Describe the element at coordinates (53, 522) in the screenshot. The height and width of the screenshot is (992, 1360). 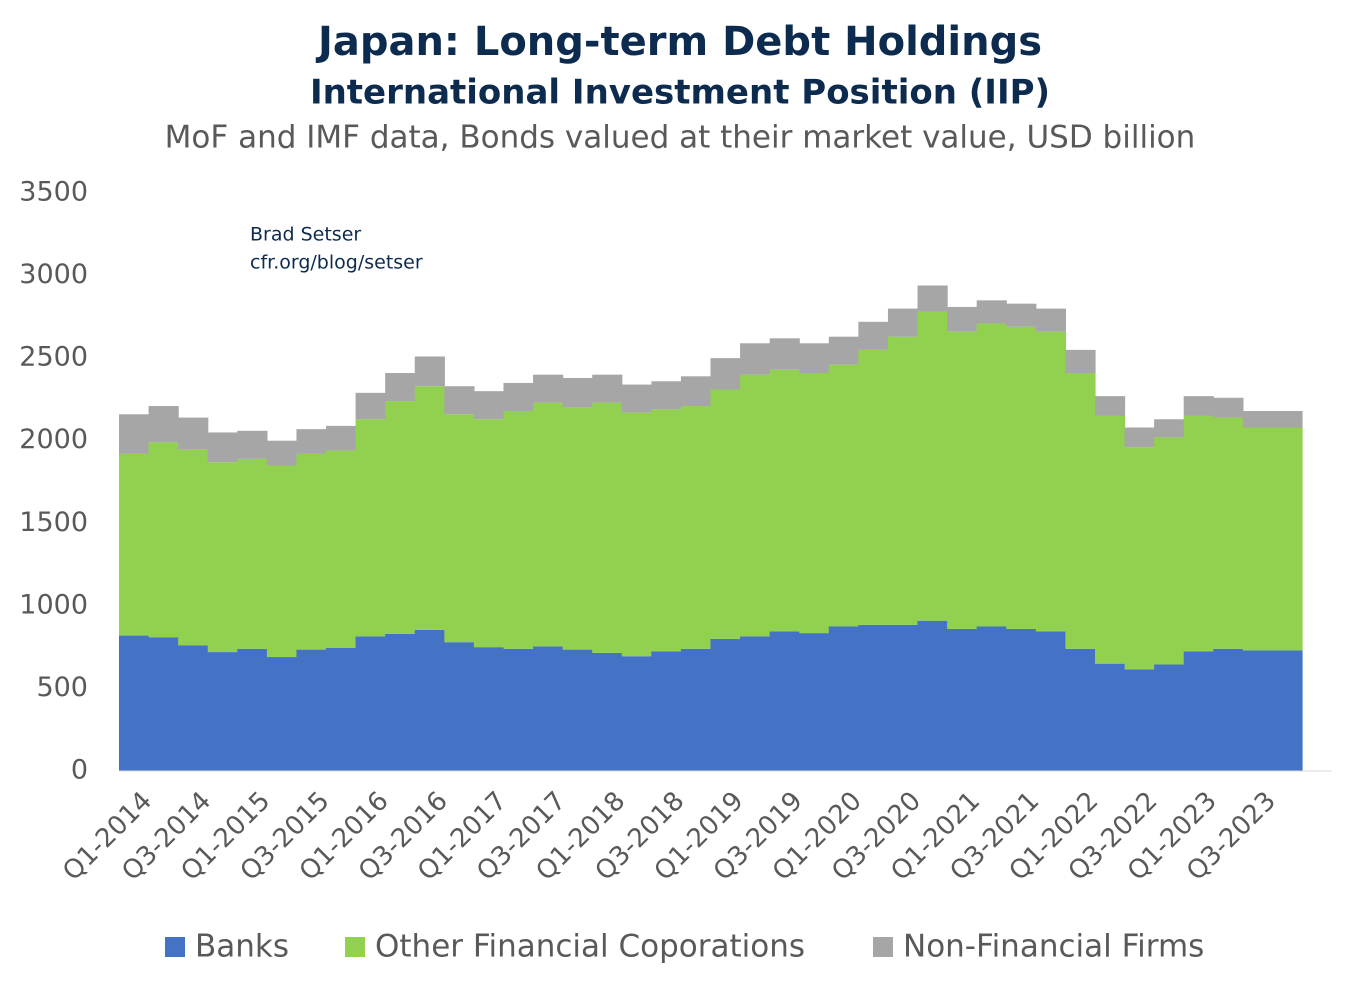
I see `y-tick-label: 1500` at that location.